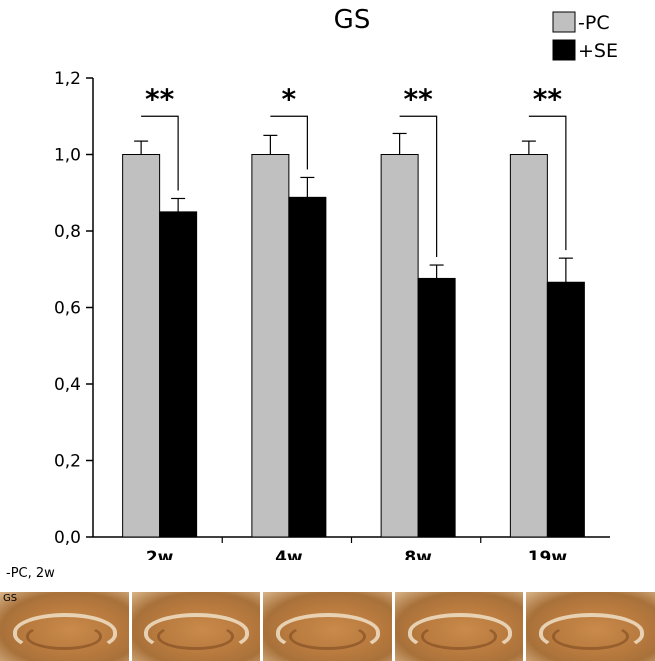 Image resolution: width=655 pixels, height=661 pixels. I want to click on y-tick-label: 0,8, so click(67, 232).